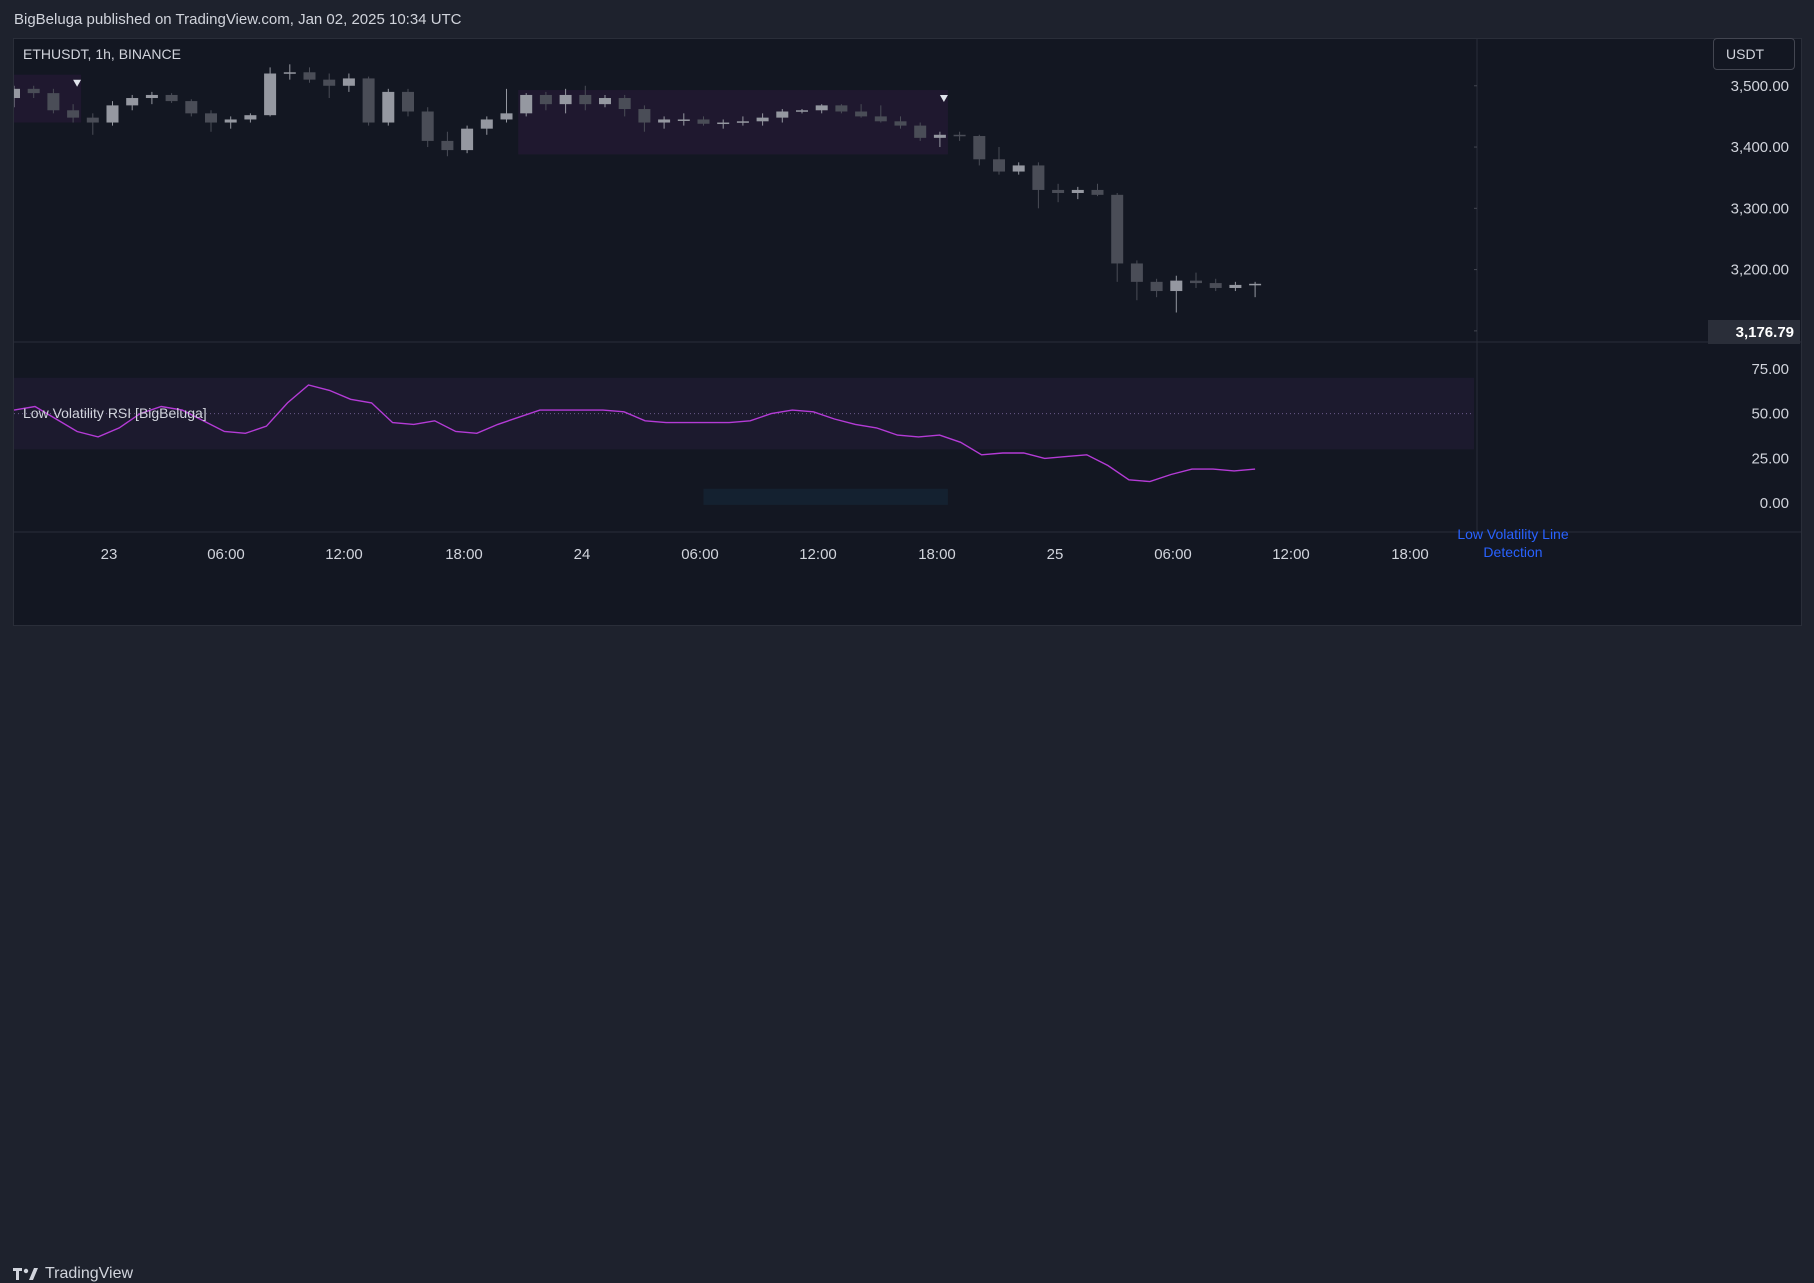  What do you see at coordinates (1760, 270) in the screenshot?
I see `price-axis-label: 3,200.00` at bounding box center [1760, 270].